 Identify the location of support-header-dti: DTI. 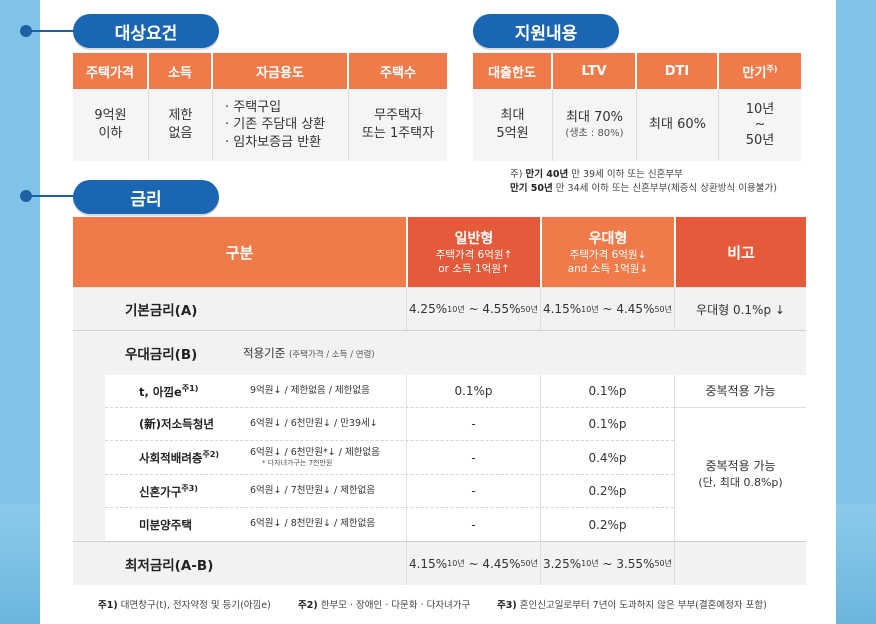
(678, 71).